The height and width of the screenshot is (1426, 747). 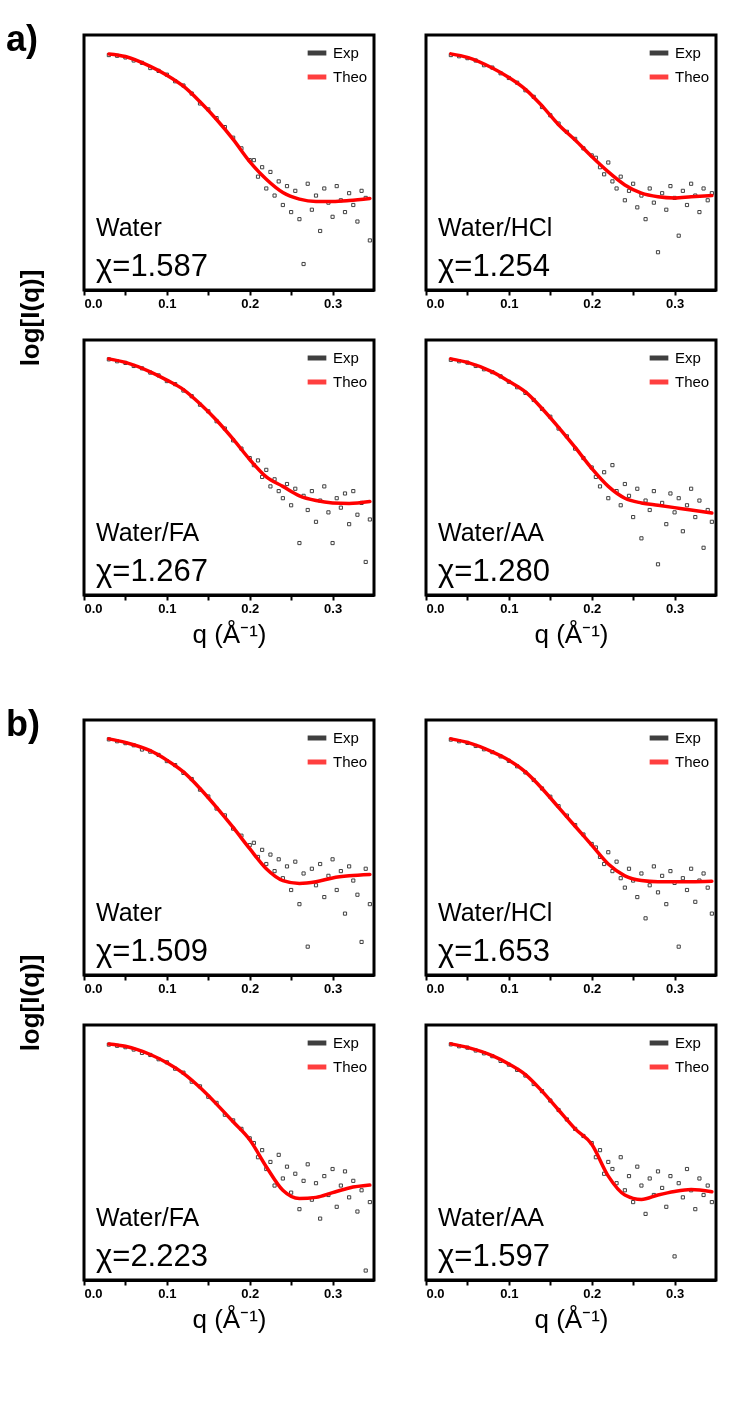 I want to click on annotation: χ=1.653, so click(x=494, y=950).